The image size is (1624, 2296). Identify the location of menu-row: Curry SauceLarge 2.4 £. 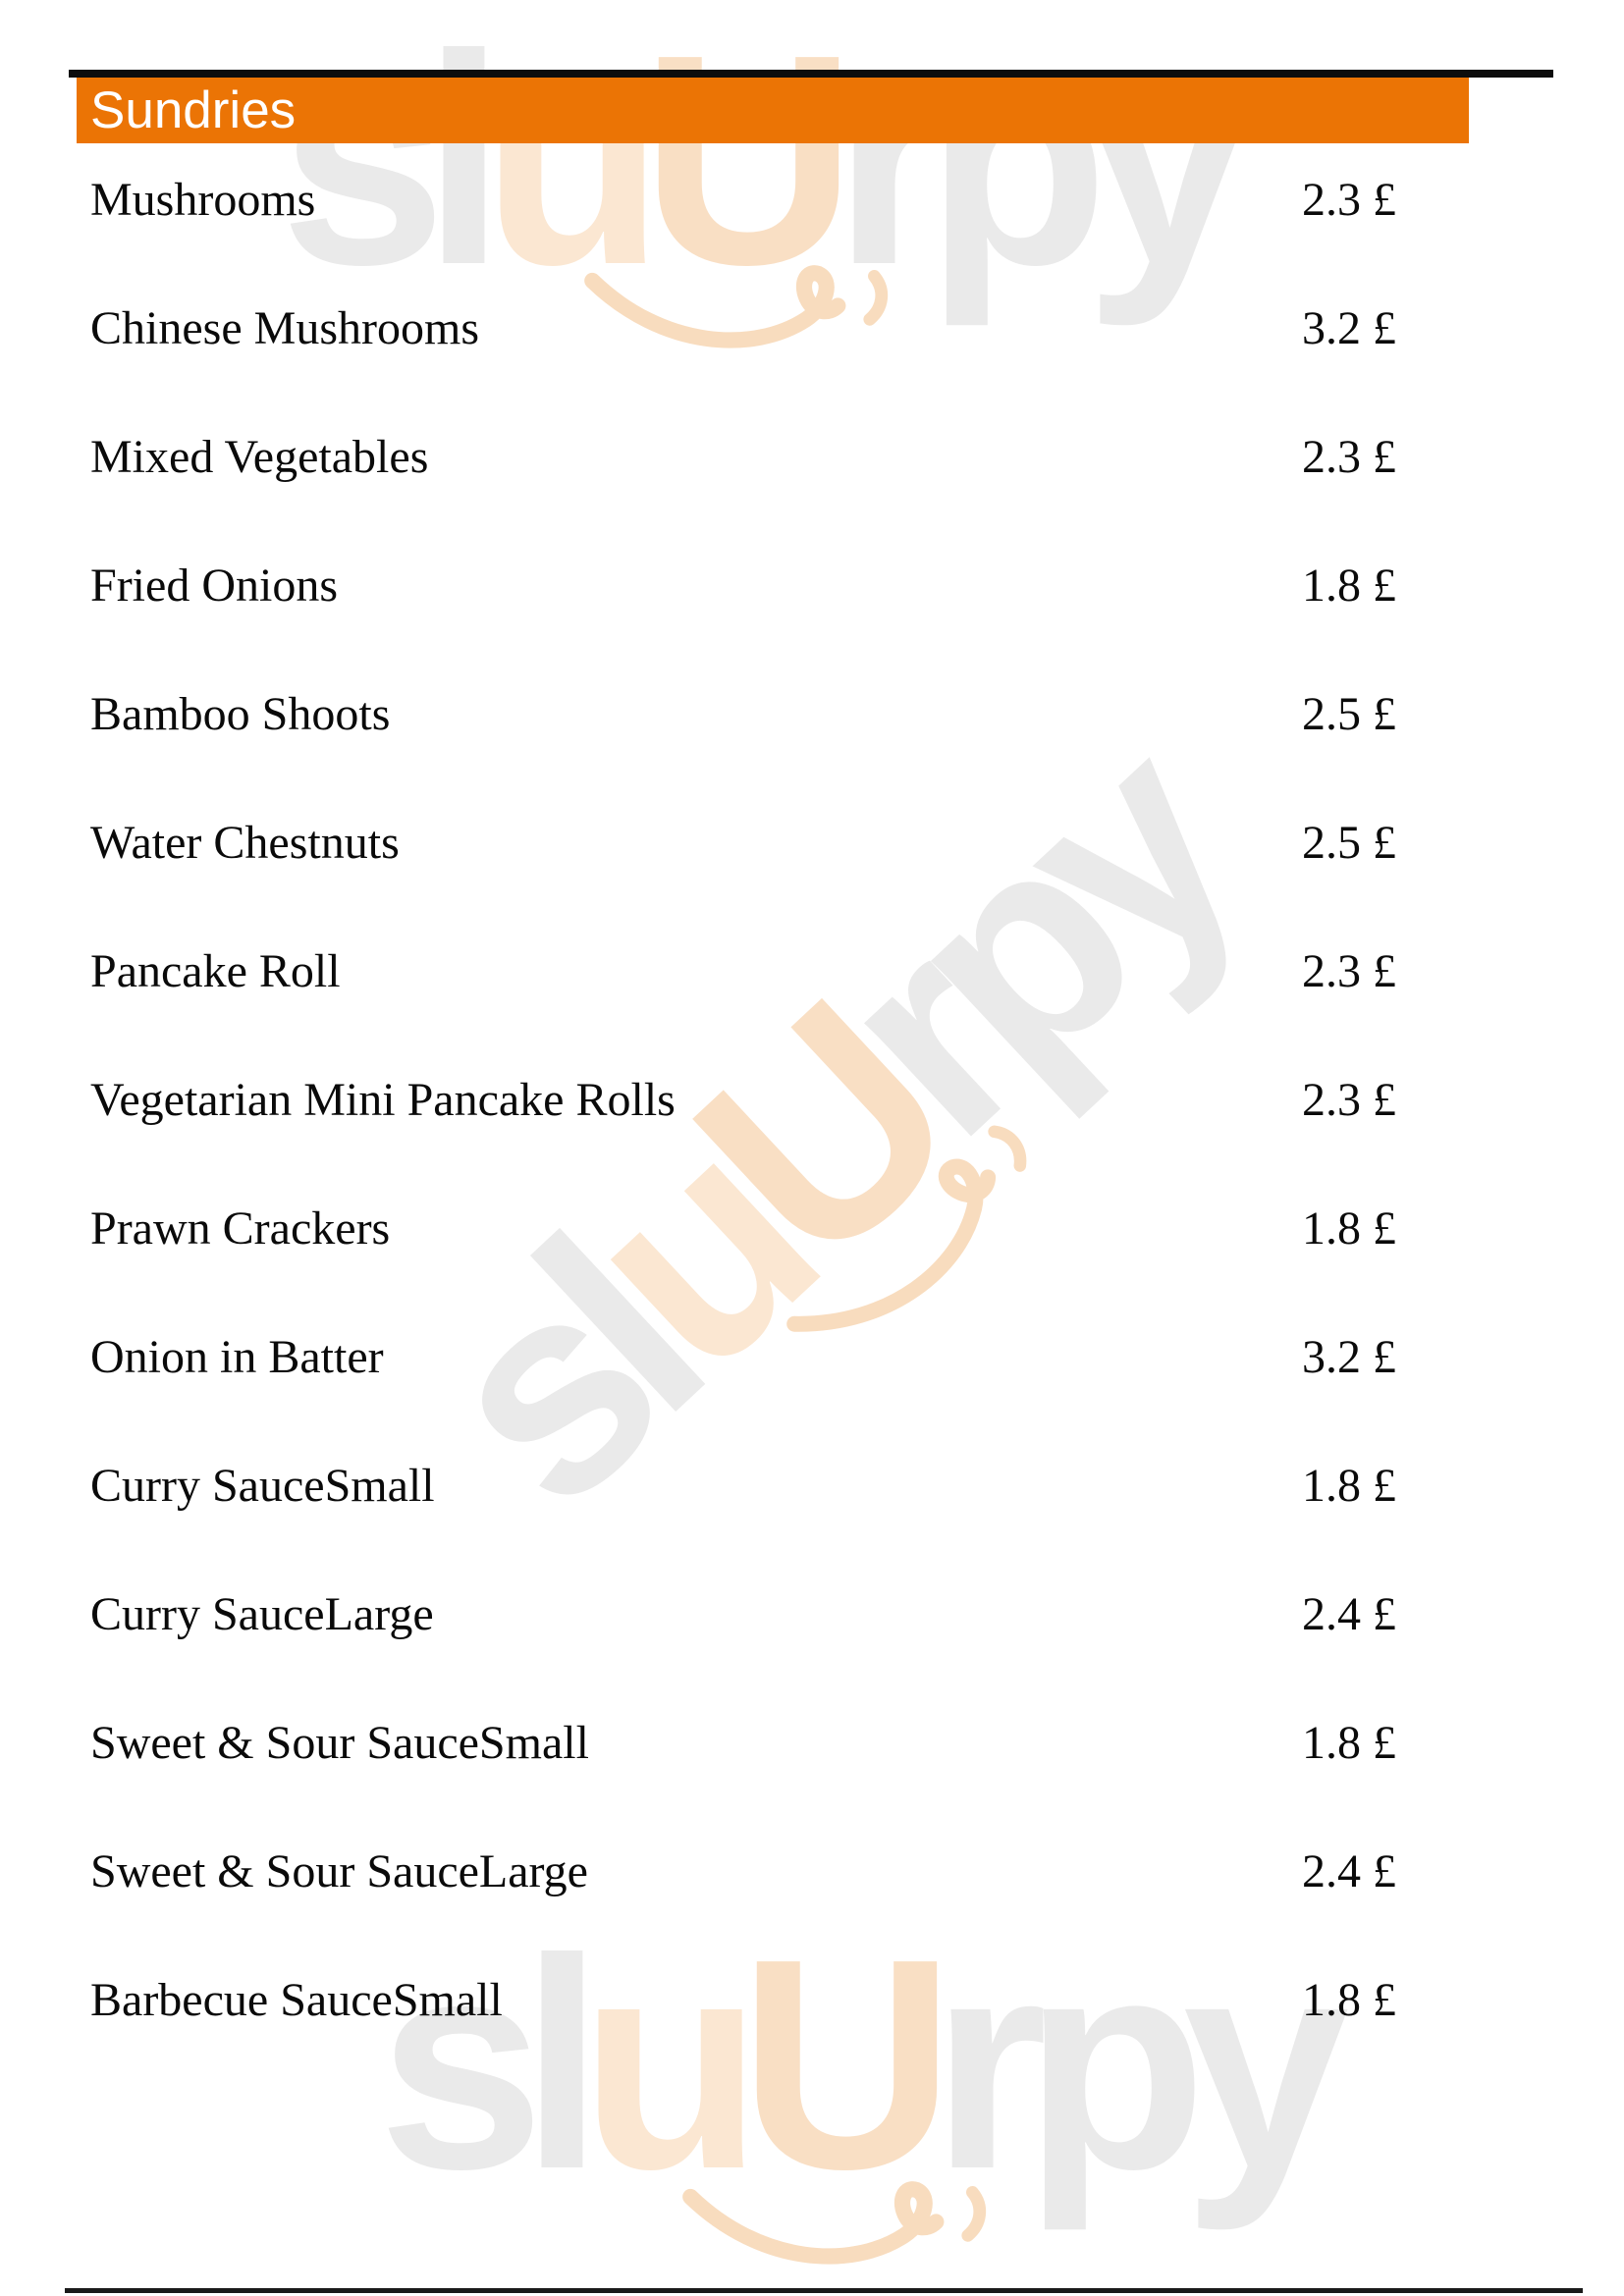
(812, 1650).